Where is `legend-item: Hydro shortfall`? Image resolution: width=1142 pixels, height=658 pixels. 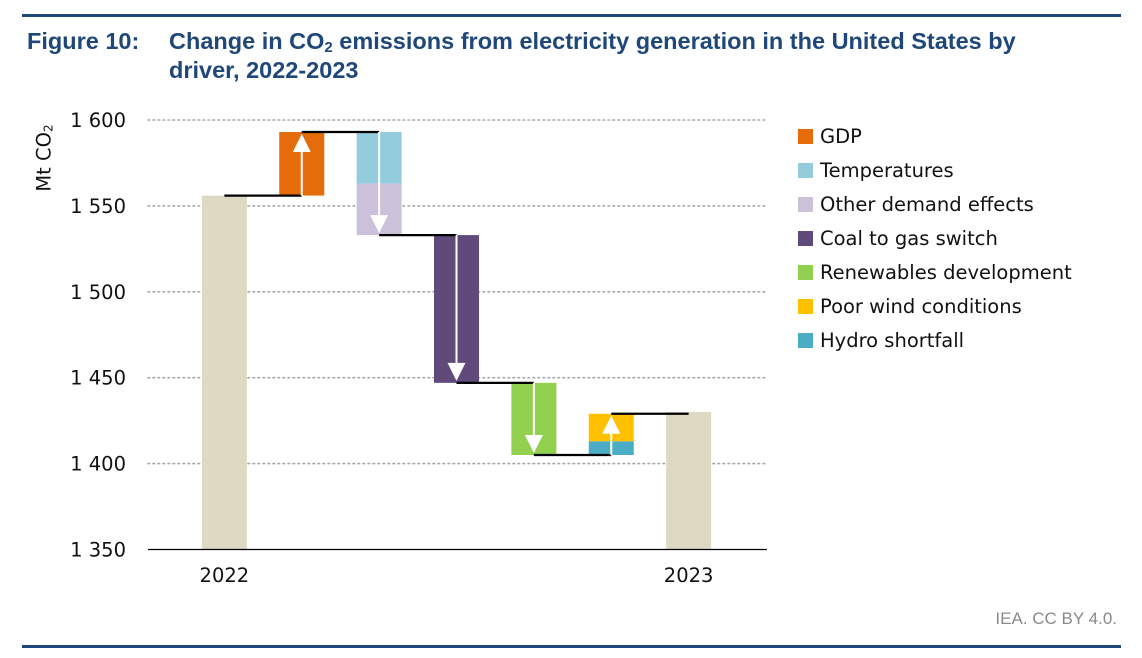 legend-item: Hydro shortfall is located at coordinates (935, 340).